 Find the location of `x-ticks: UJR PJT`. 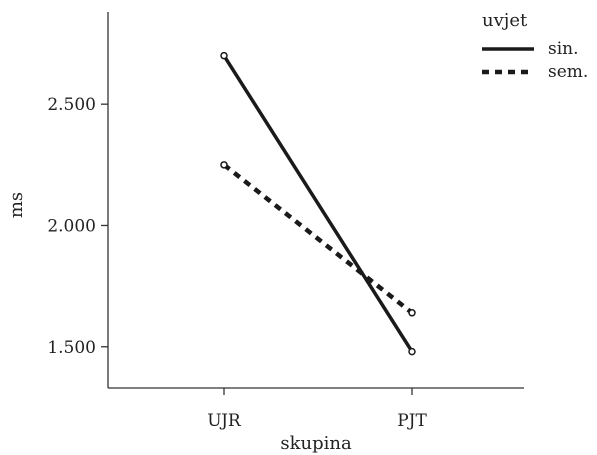

x-ticks: UJR PJT is located at coordinates (317, 409).